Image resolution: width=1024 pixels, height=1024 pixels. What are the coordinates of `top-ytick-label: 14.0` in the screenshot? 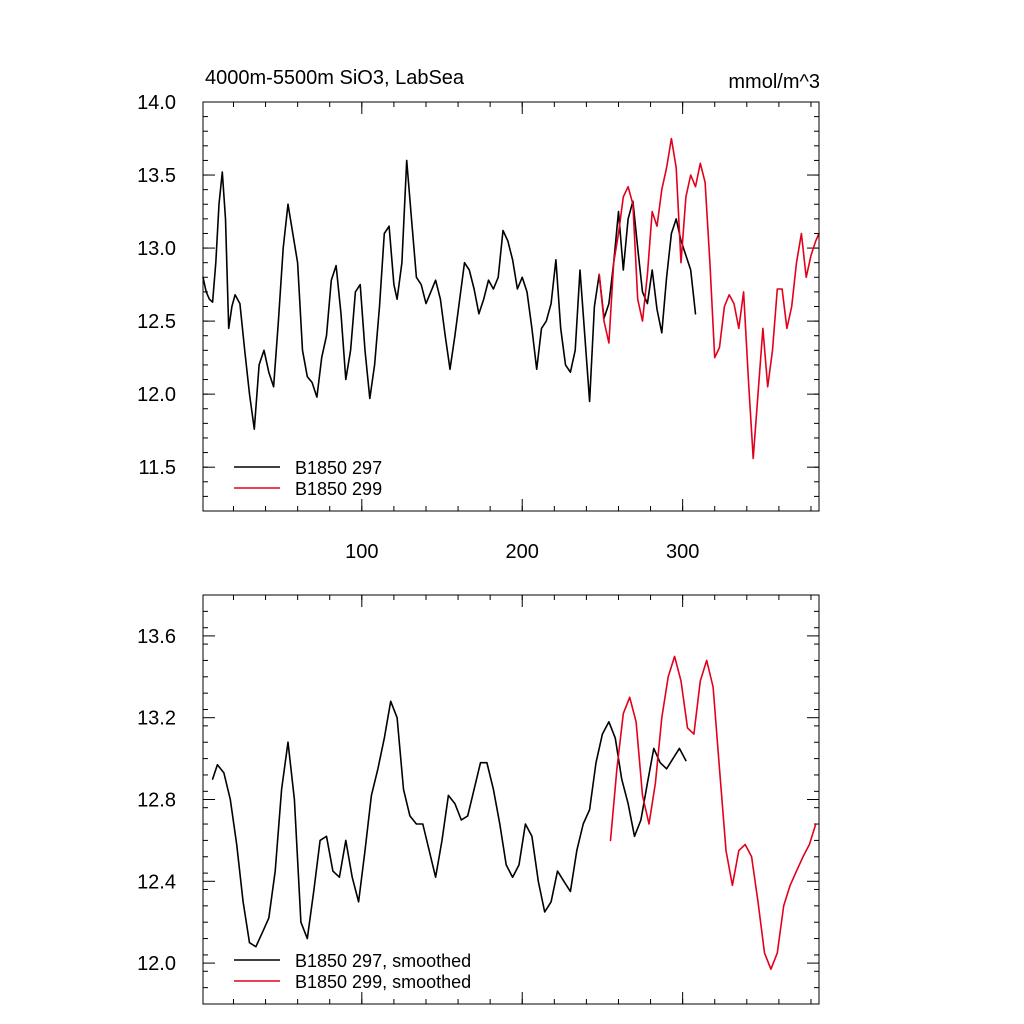 It's located at (156, 103).